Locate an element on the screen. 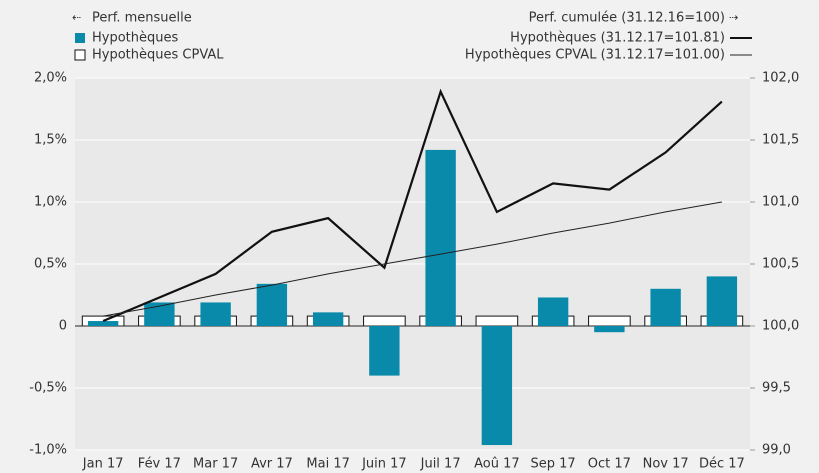  y2-tick-label: 100,0 is located at coordinates (780, 326).